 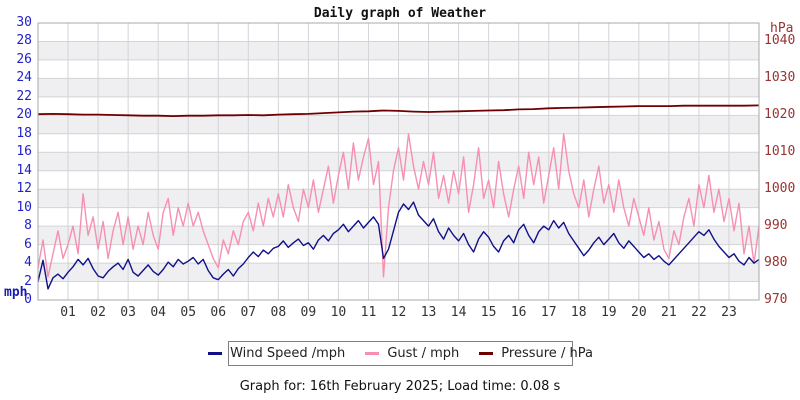 What do you see at coordinates (458, 312) in the screenshot?
I see `x-axis-tick-label: 14` at bounding box center [458, 312].